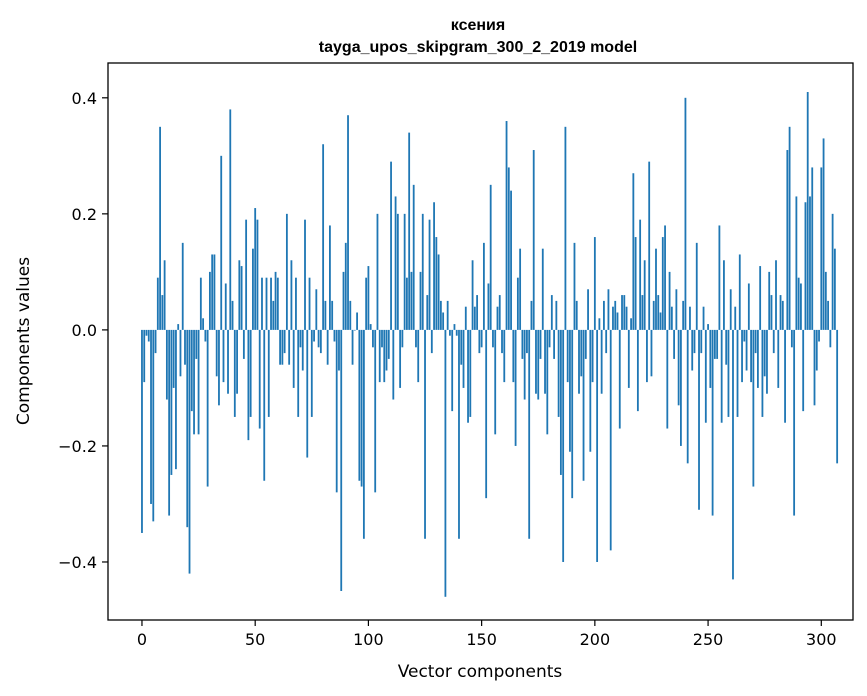 The width and height of the screenshot is (867, 696). Describe the element at coordinates (84, 98) in the screenshot. I see `y-tick-label-4: 0.4` at that location.